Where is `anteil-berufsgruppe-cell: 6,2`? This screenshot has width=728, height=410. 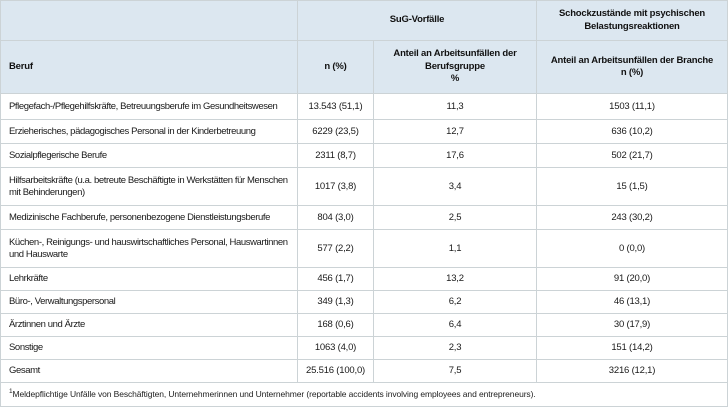
anteil-berufsgruppe-cell: 6,2 is located at coordinates (455, 302).